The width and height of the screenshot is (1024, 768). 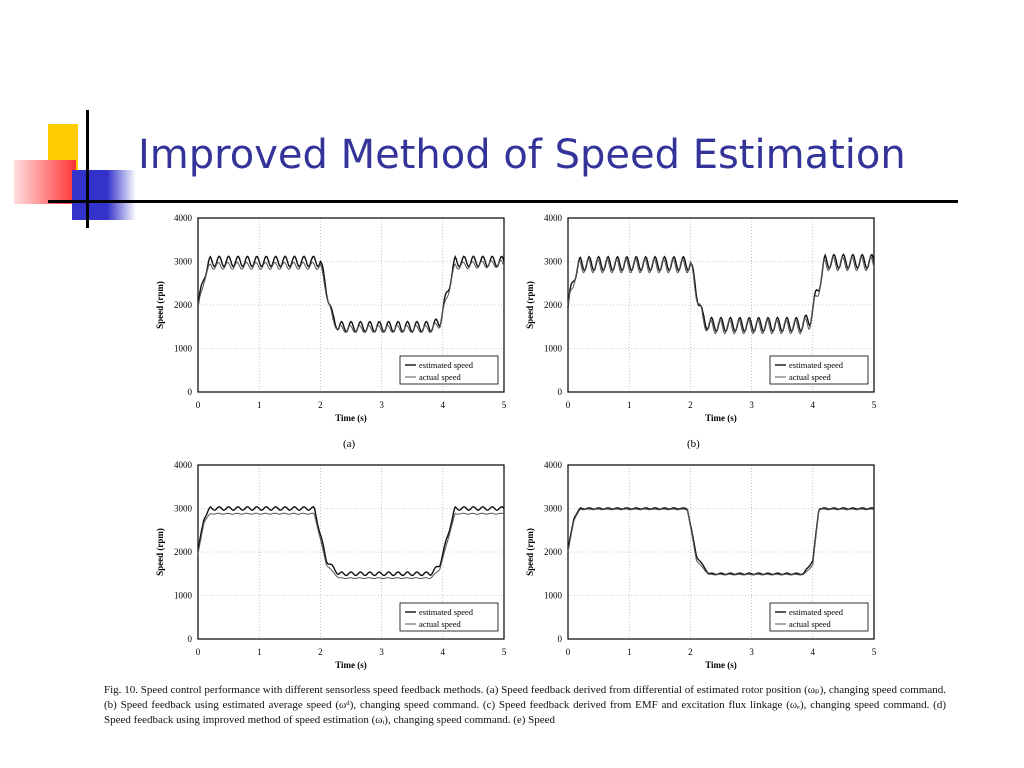 I want to click on slide-title: Improved Method of Speed Estimation, so click(x=522, y=155).